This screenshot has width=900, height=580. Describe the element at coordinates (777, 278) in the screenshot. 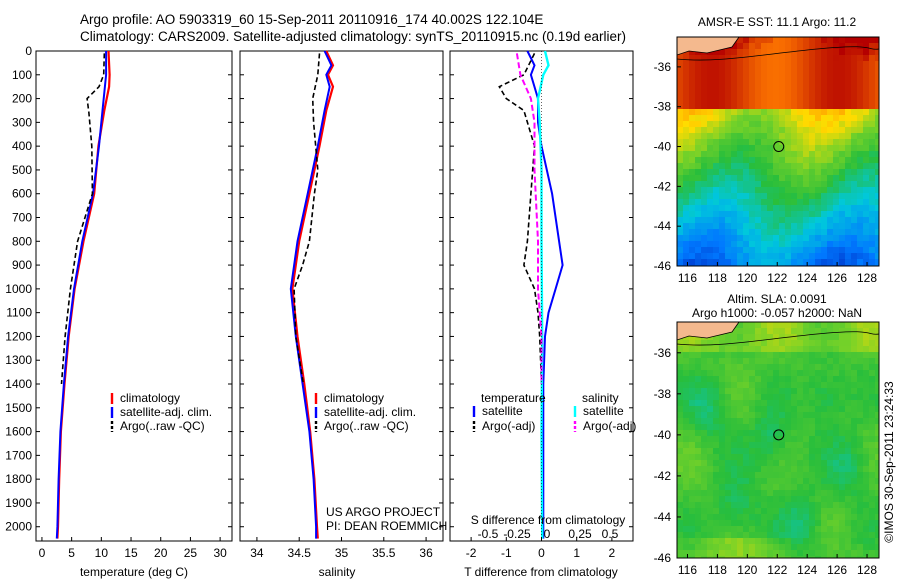

I see `map-x-tick-label: 122` at that location.